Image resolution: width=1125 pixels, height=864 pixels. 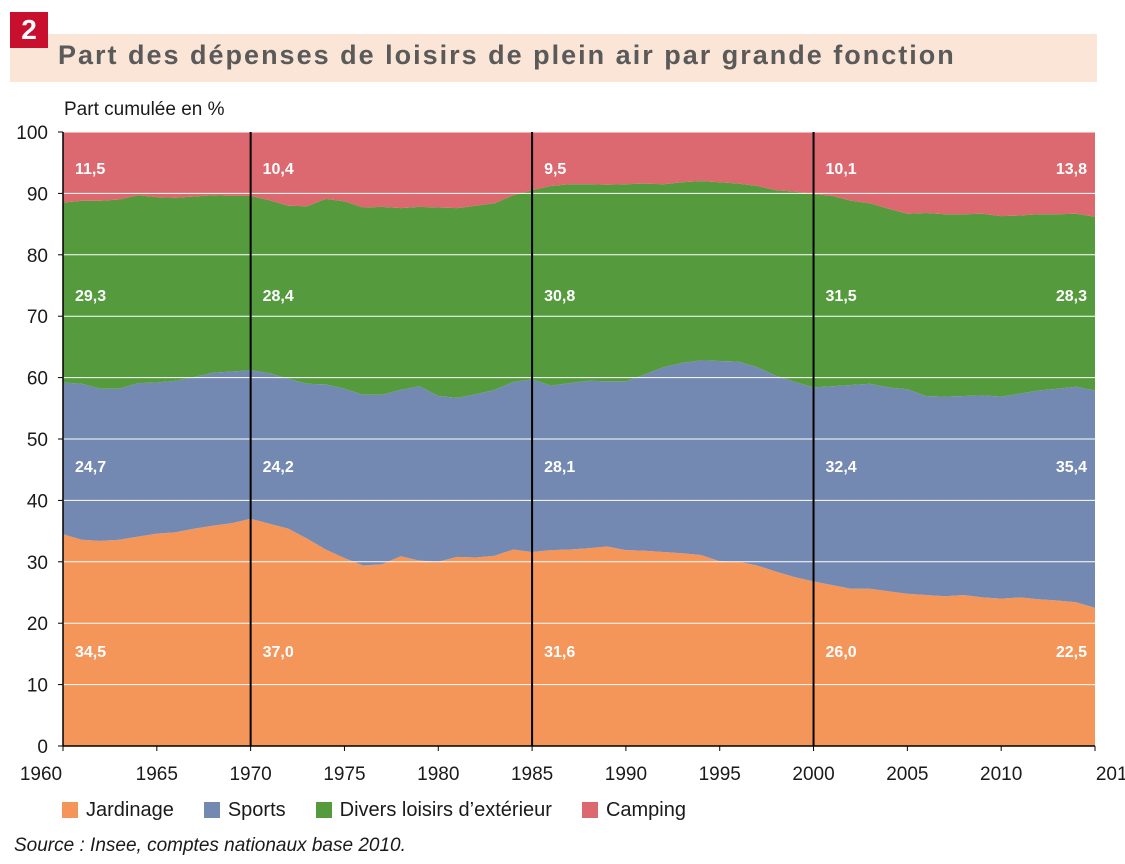 I want to click on legend-item-jardinage: Jardinage, so click(x=118, y=810).